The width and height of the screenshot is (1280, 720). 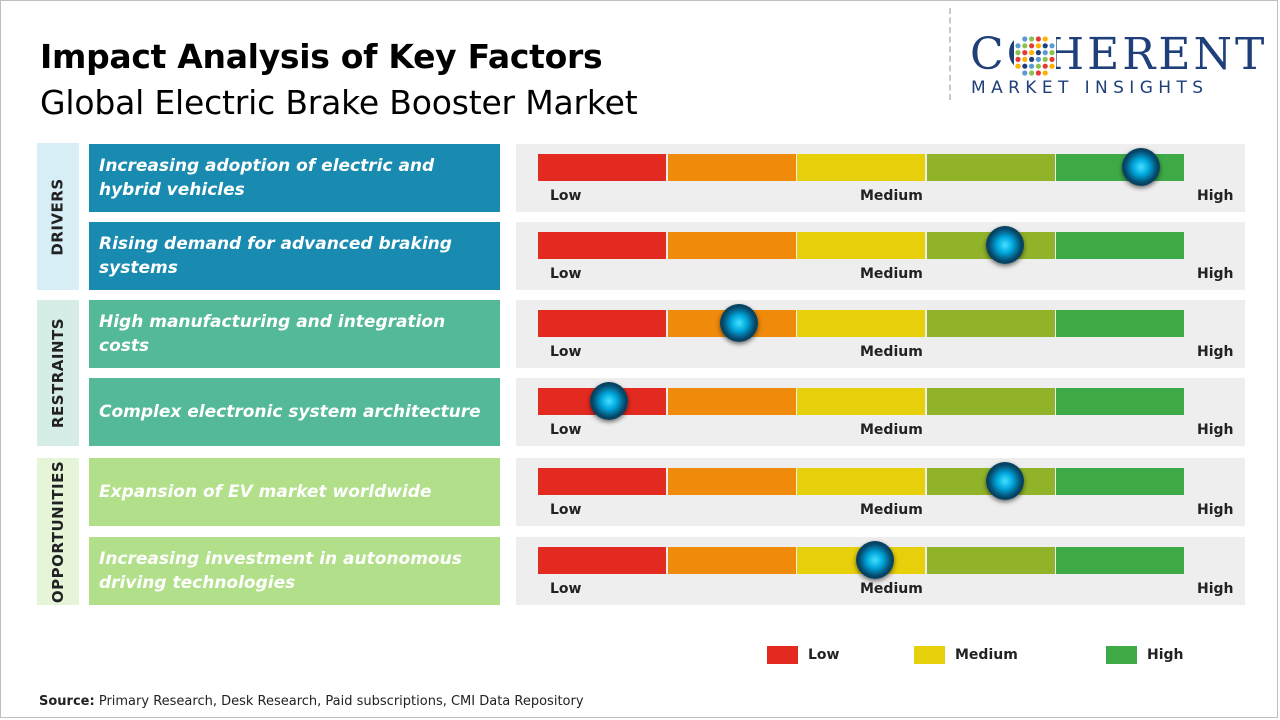 I want to click on chart-title: Impact Analysis of Key Factors, so click(x=321, y=56).